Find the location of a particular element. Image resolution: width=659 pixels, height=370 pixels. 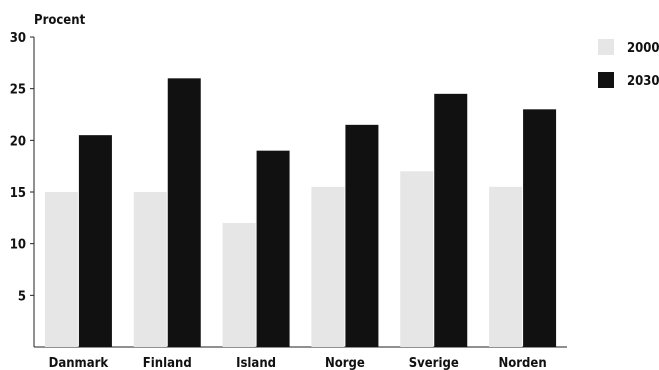

x-tick-label: Island is located at coordinates (256, 363).